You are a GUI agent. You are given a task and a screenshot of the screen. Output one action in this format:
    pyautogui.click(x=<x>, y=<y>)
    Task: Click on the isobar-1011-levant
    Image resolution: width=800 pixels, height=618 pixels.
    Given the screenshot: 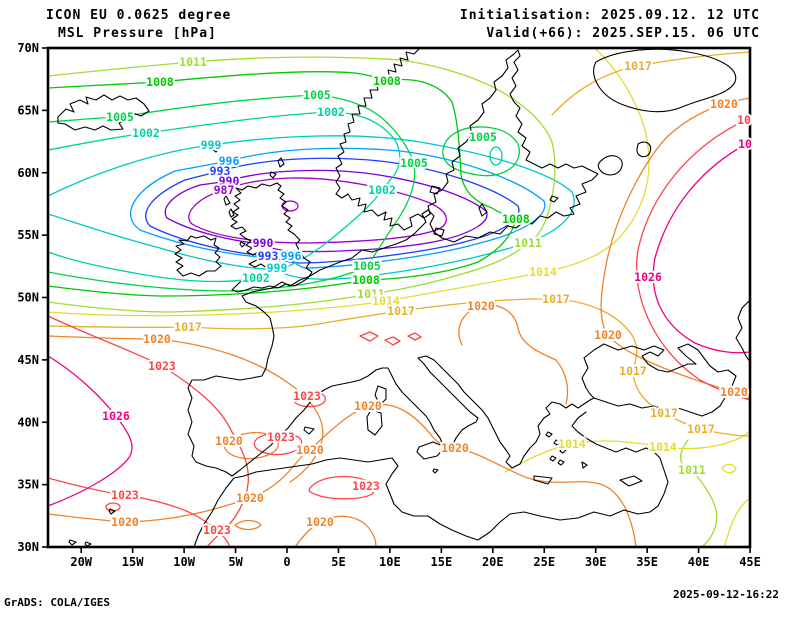 What is the action you would take?
    pyautogui.click(x=699, y=493)
    